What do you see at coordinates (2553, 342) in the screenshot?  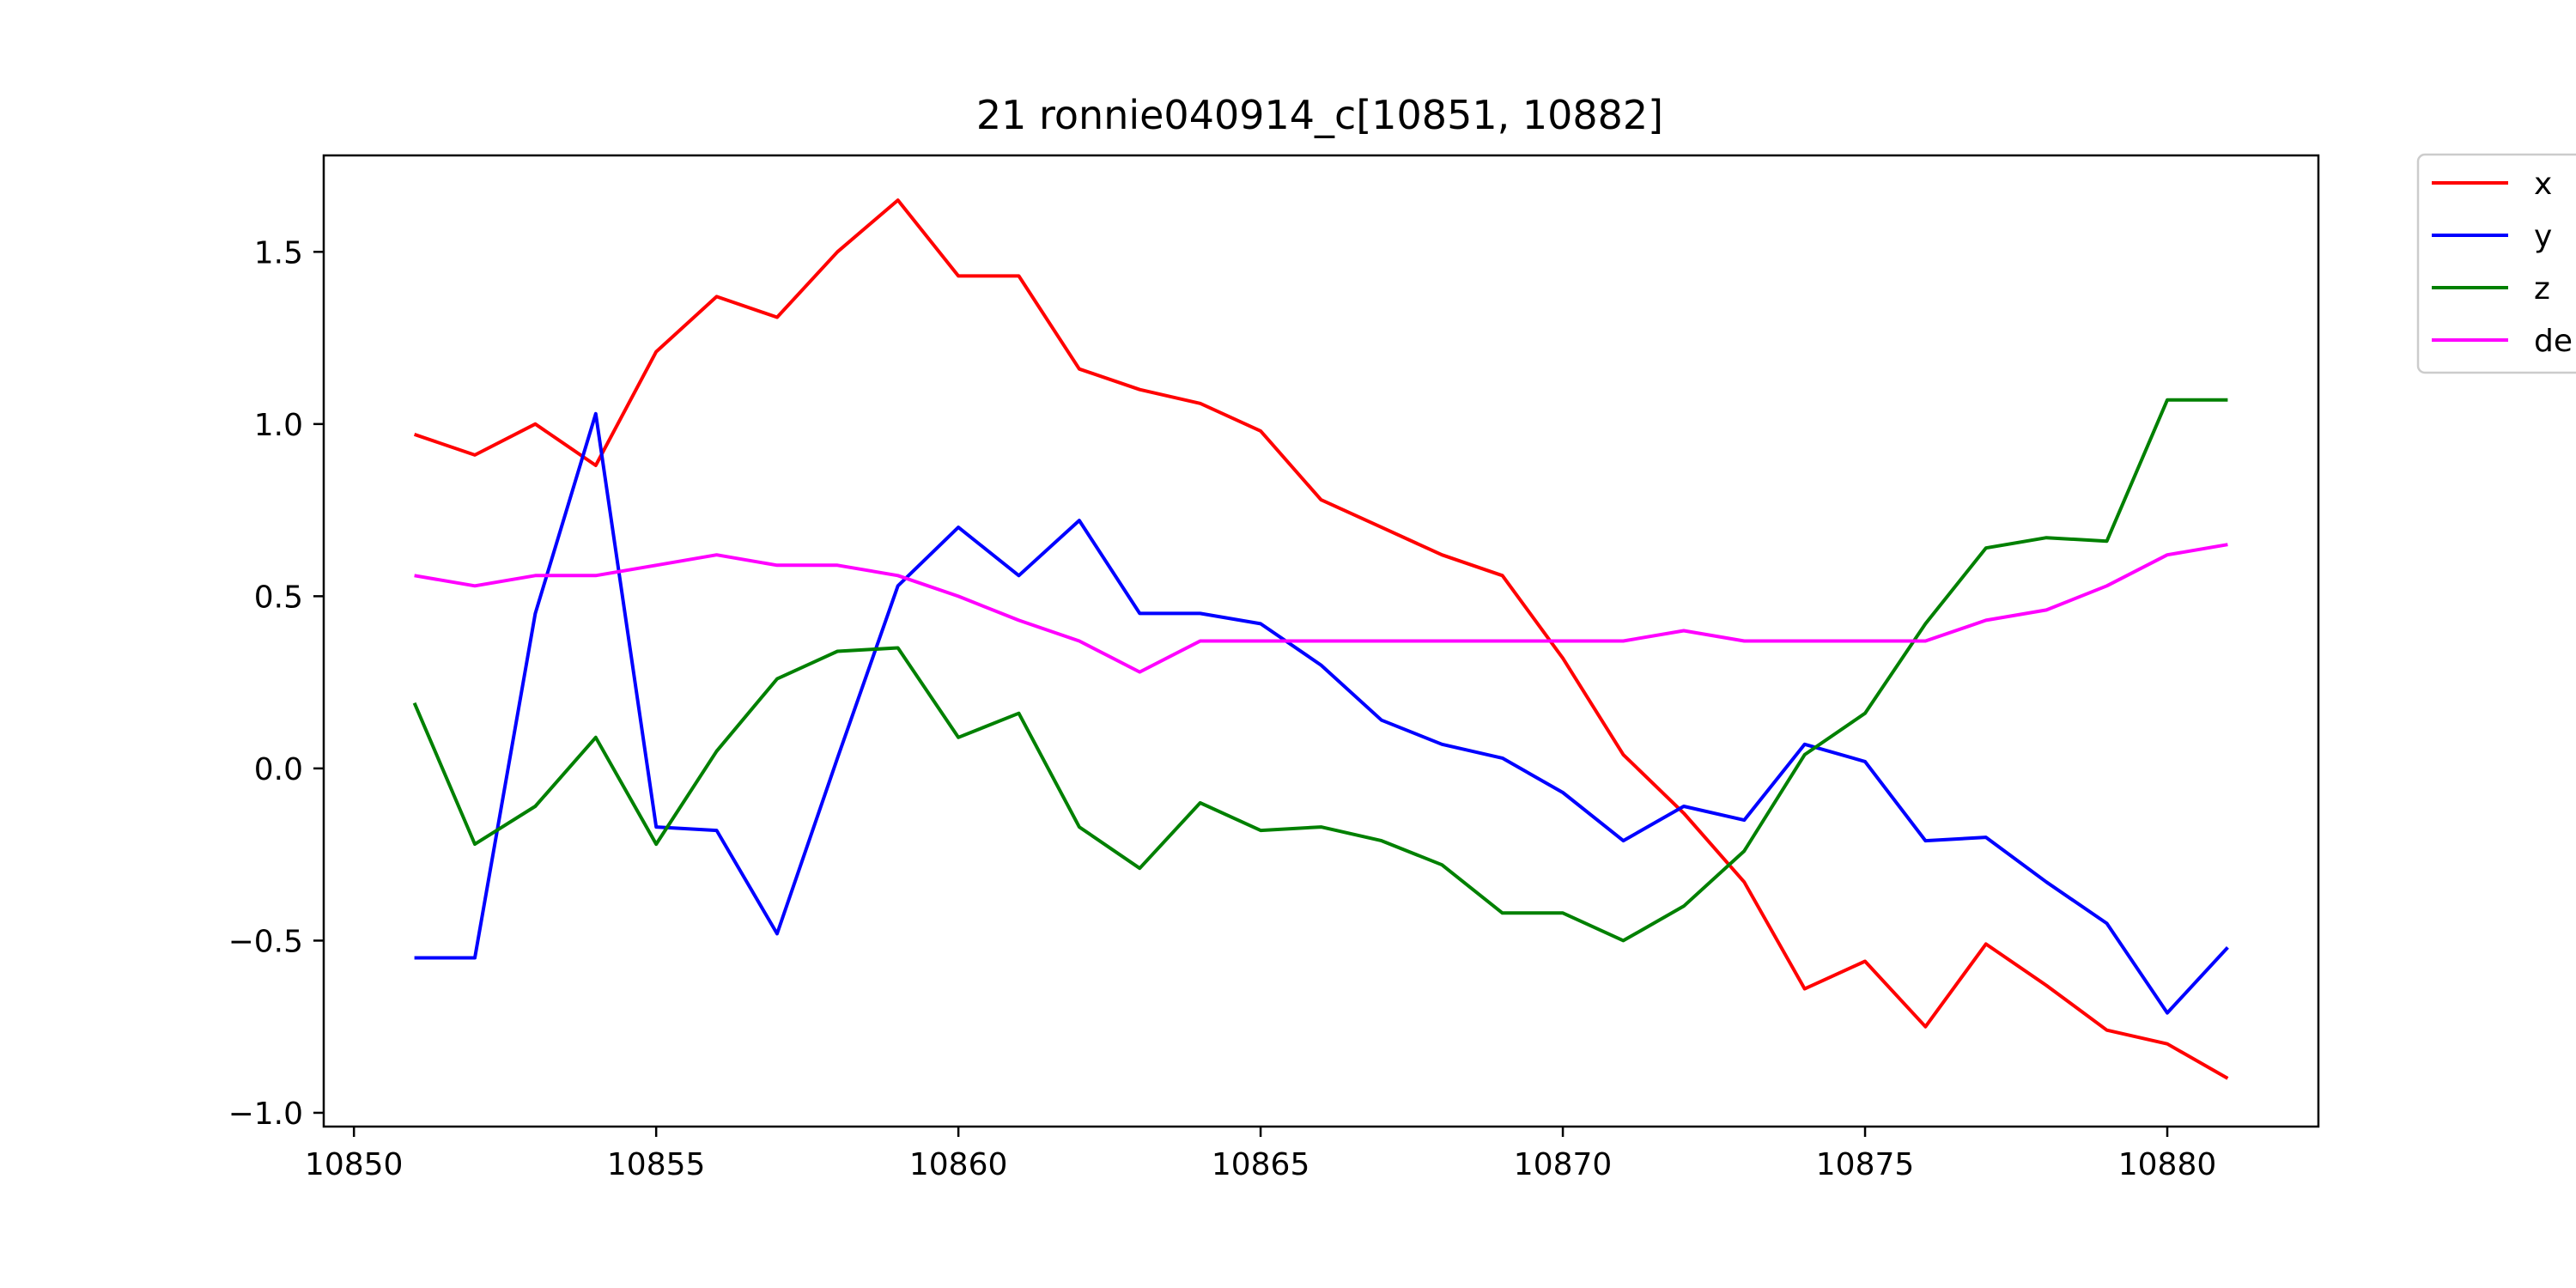 I see `legend-label-de: de` at bounding box center [2553, 342].